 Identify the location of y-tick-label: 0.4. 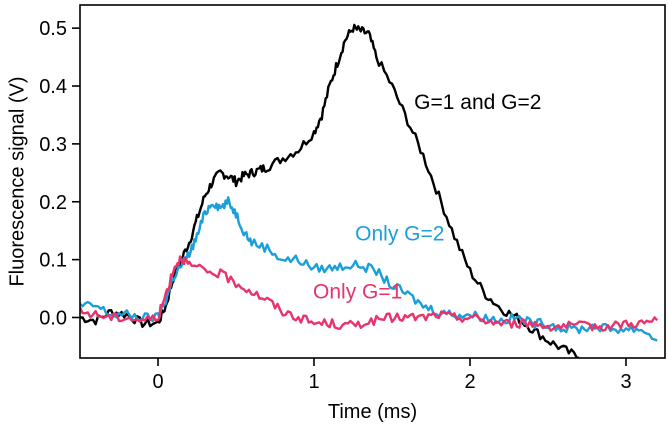
(53, 87).